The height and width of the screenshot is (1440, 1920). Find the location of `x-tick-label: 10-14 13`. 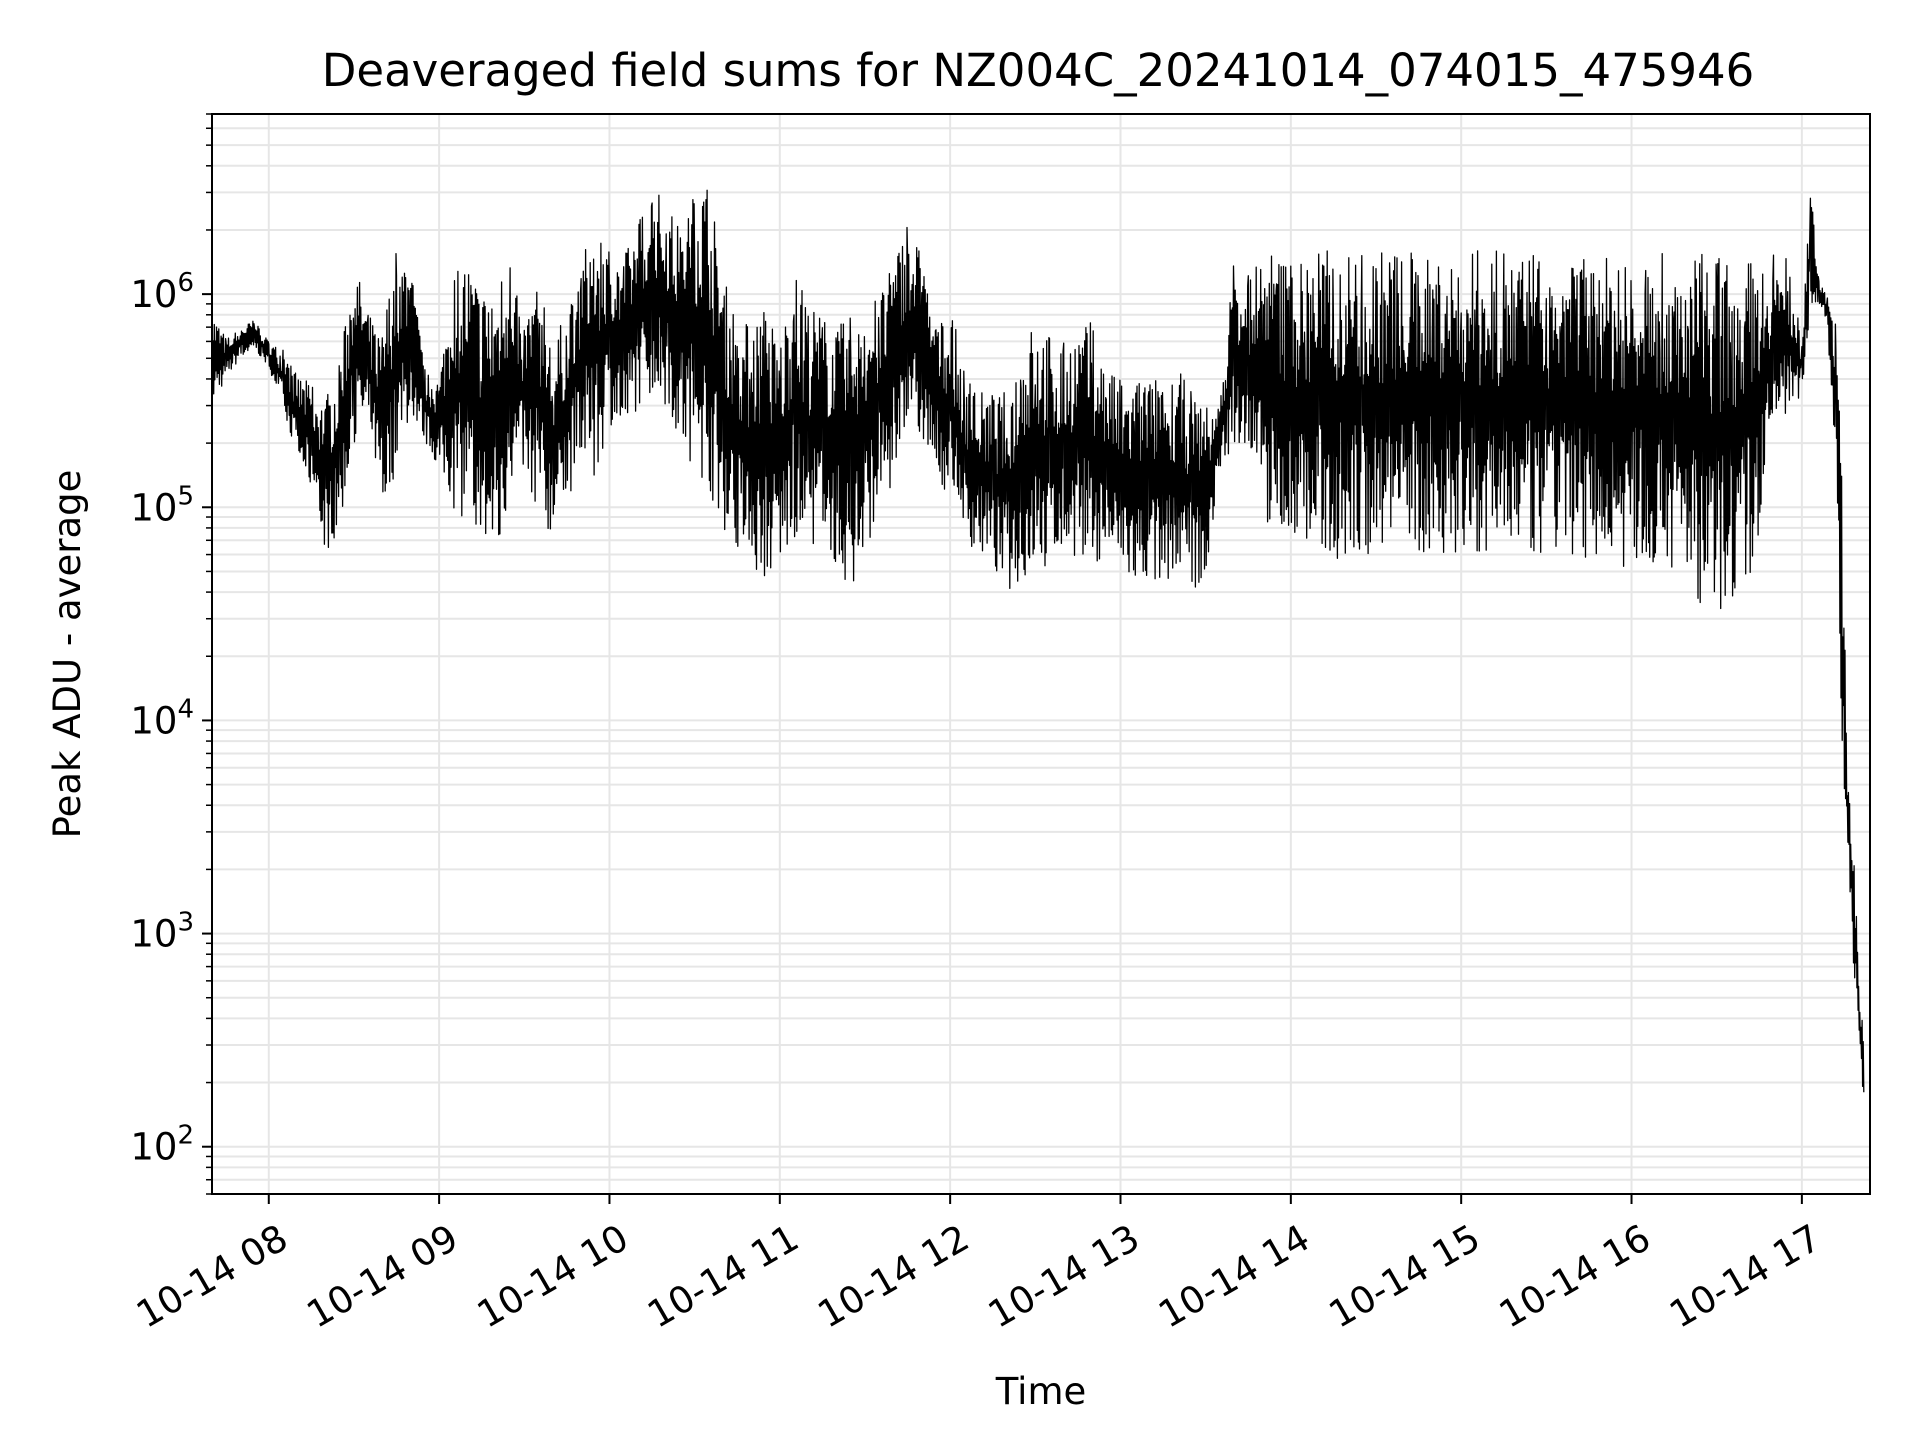

x-tick-label: 10-14 13 is located at coordinates (1064, 1276).